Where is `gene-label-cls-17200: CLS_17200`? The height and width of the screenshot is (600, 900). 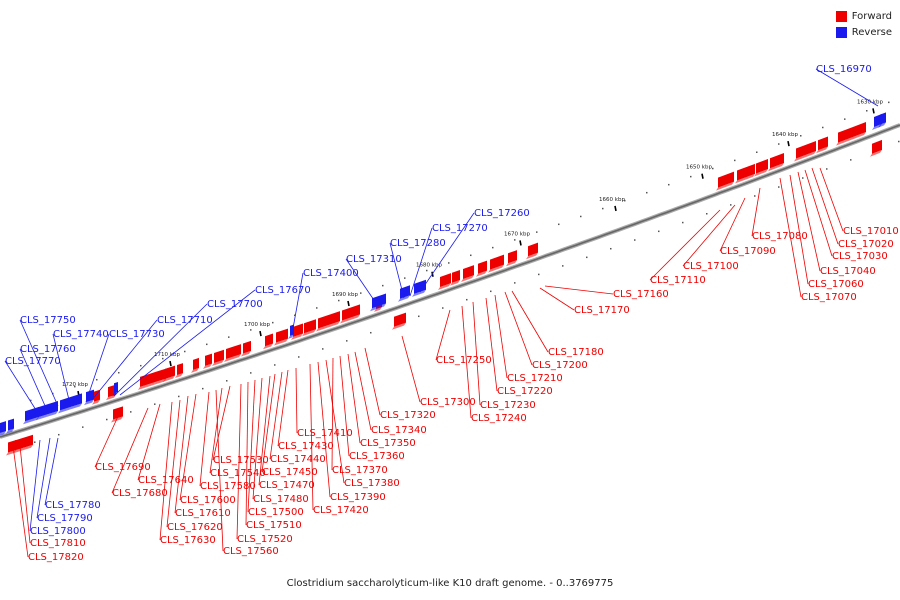 gene-label-cls-17200: CLS_17200 is located at coordinates (546, 331).